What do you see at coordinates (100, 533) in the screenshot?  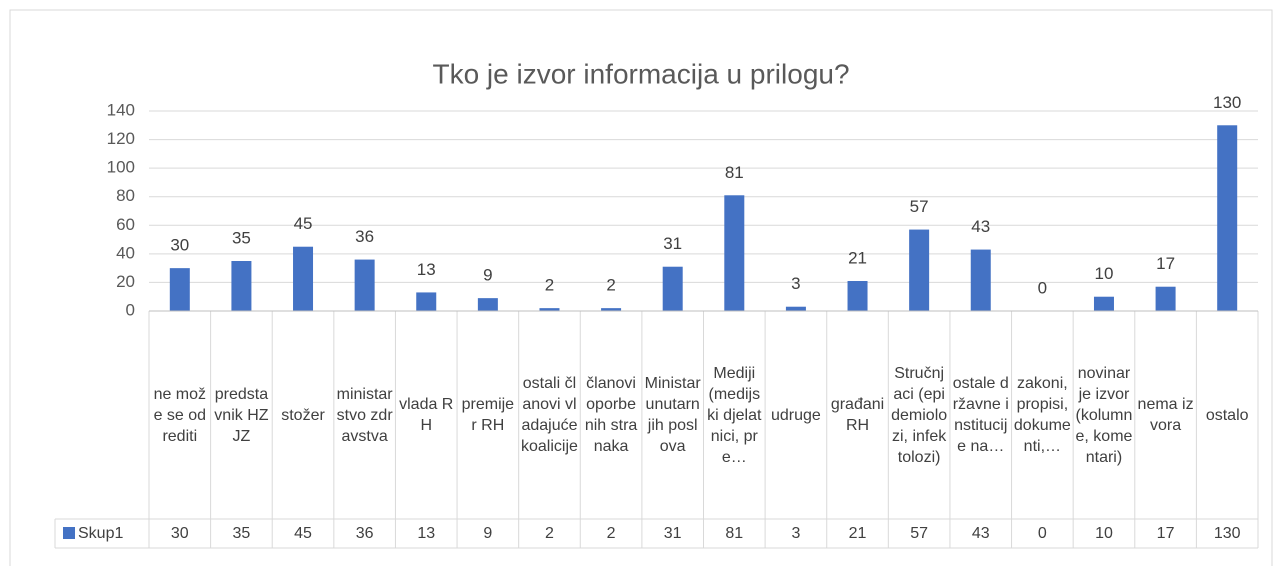 I see `legend-label: Skup1` at bounding box center [100, 533].